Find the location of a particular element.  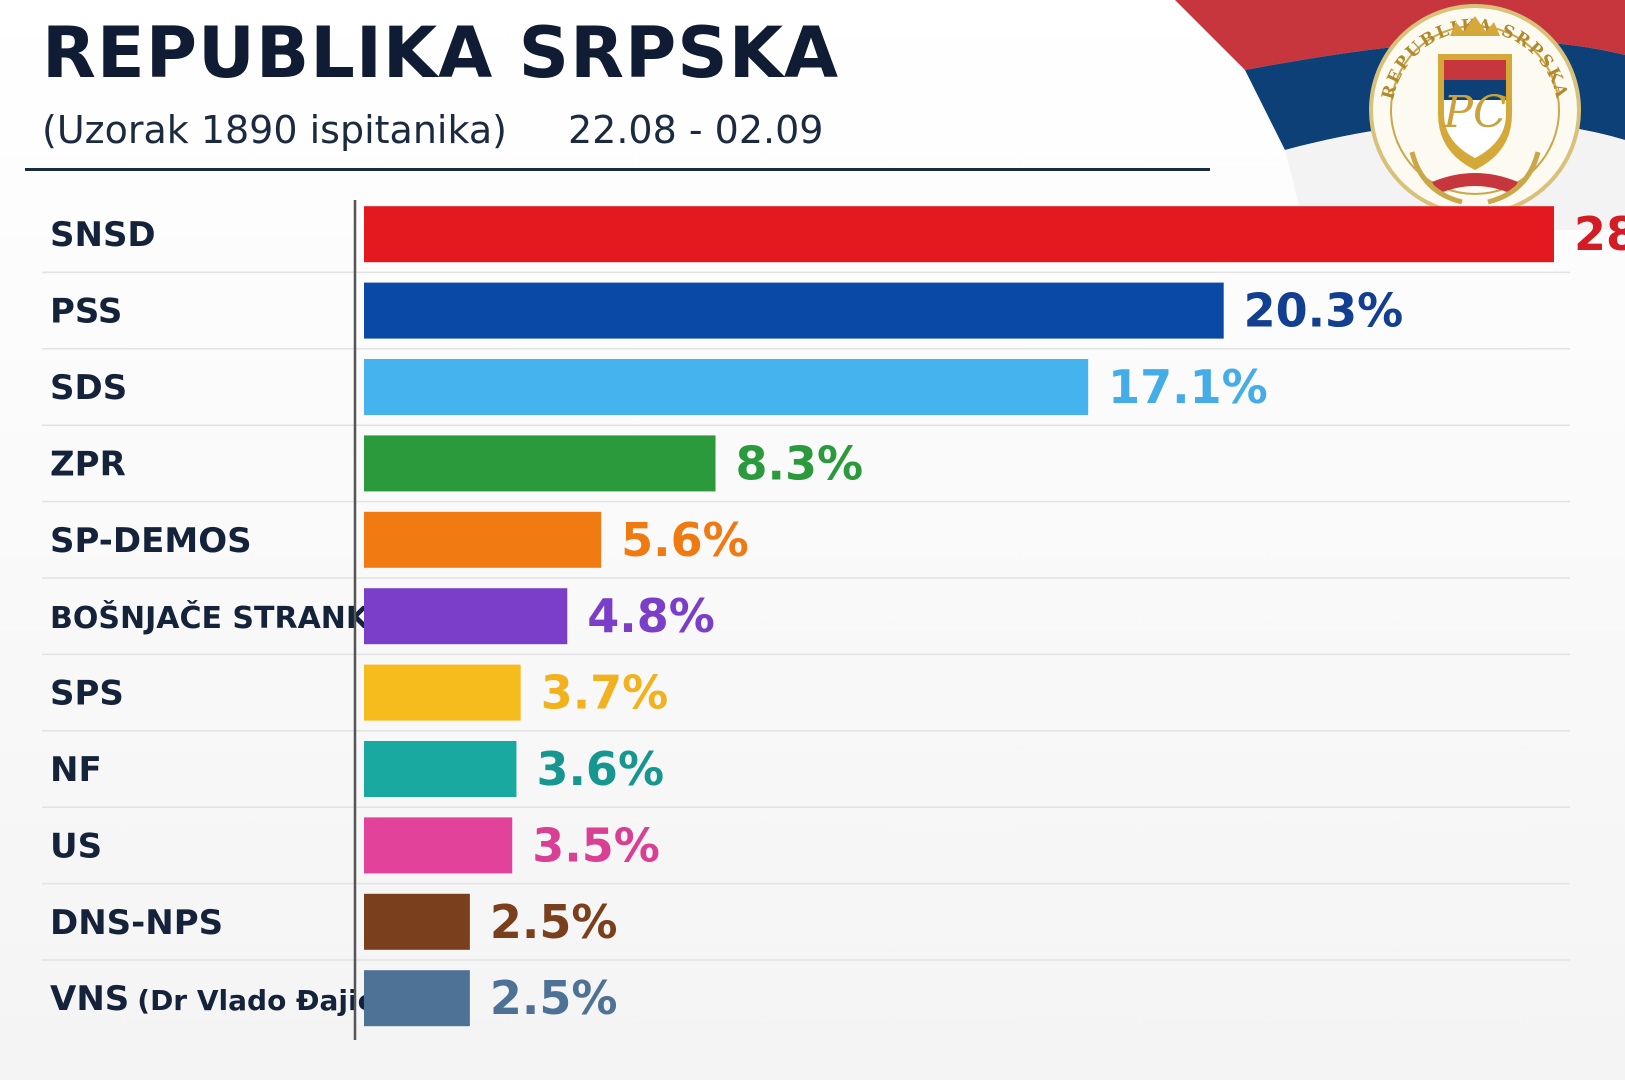

category-label-vns: VNS (Dr Vlado Đajić) is located at coordinates (218, 999).